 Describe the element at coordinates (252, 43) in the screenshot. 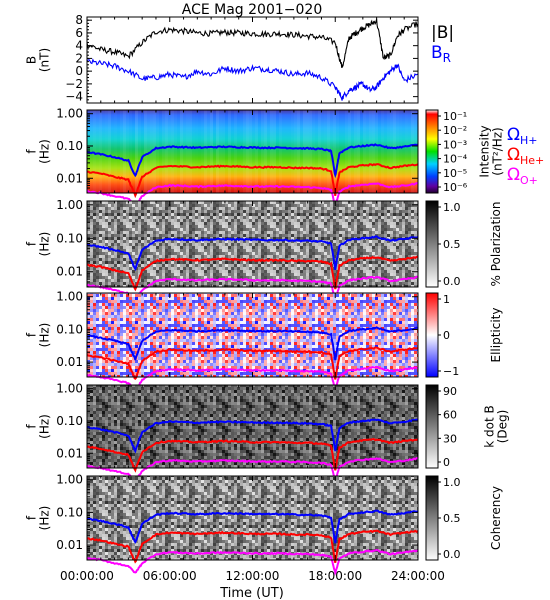

I see `series-line-b-magnitude` at that location.